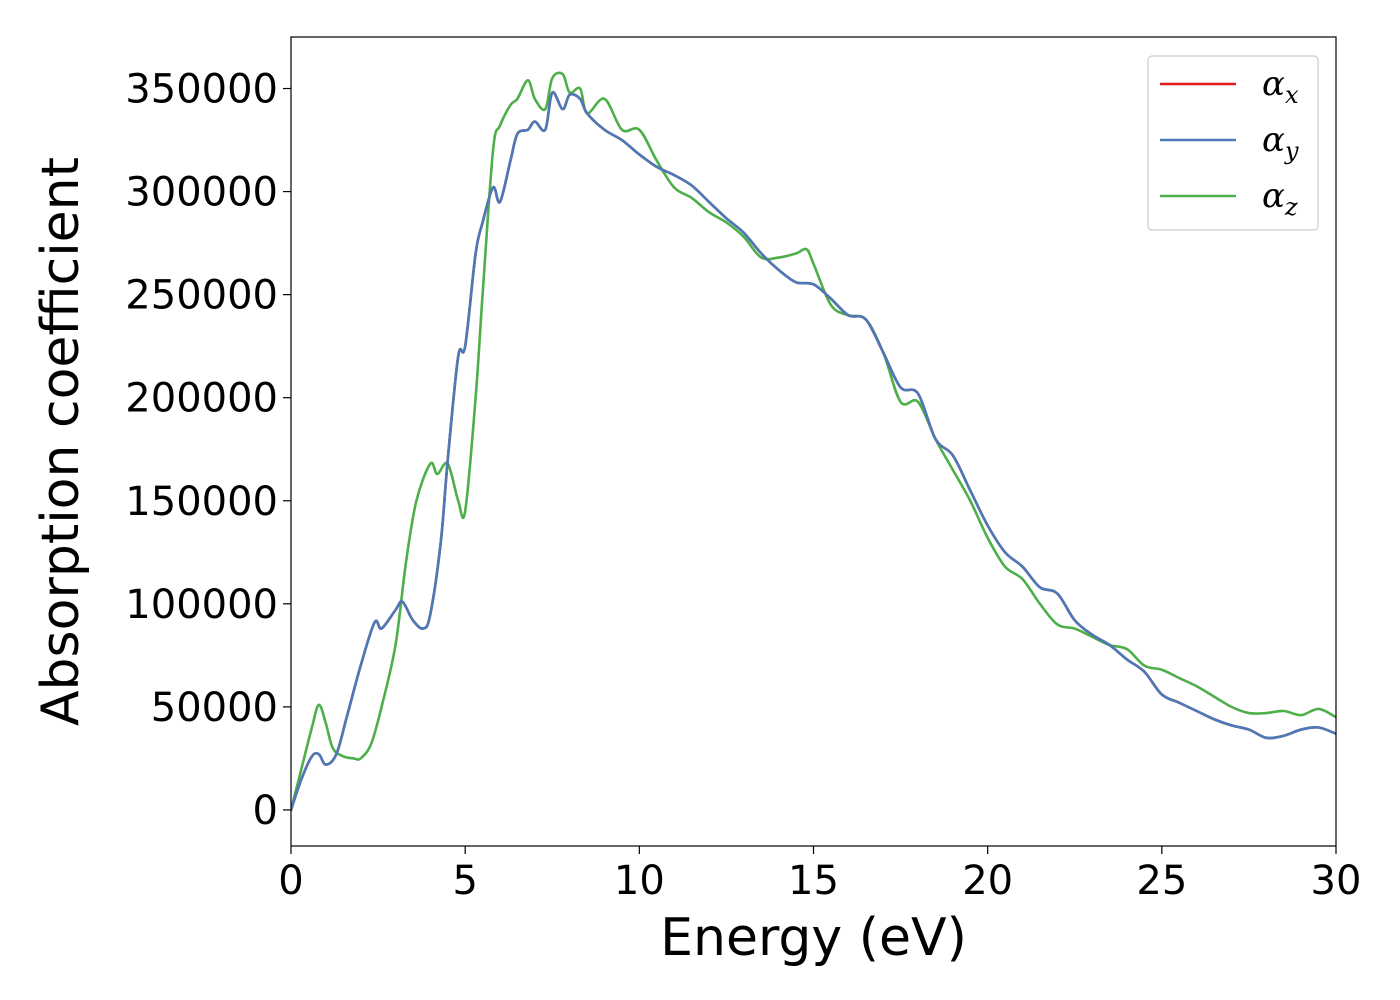 The width and height of the screenshot is (1400, 1000). I want to click on y-tick-label: 250000, so click(201, 296).